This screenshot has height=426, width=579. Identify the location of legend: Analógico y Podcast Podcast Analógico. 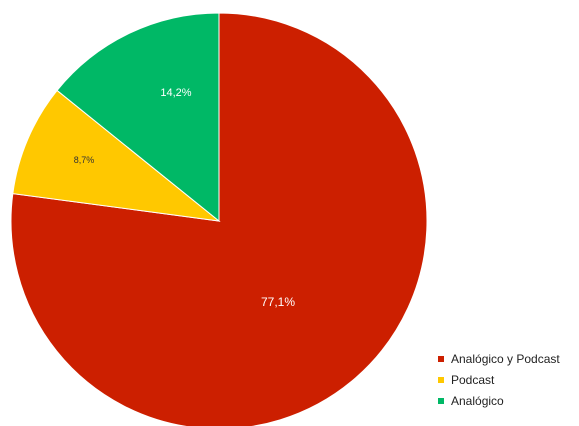
(499, 379).